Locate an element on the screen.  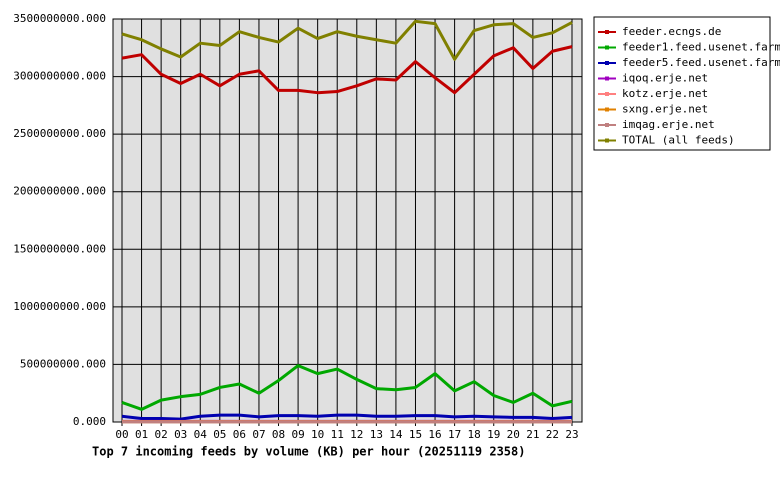
y-tick-label: 500000000.000 is located at coordinates (63, 363).